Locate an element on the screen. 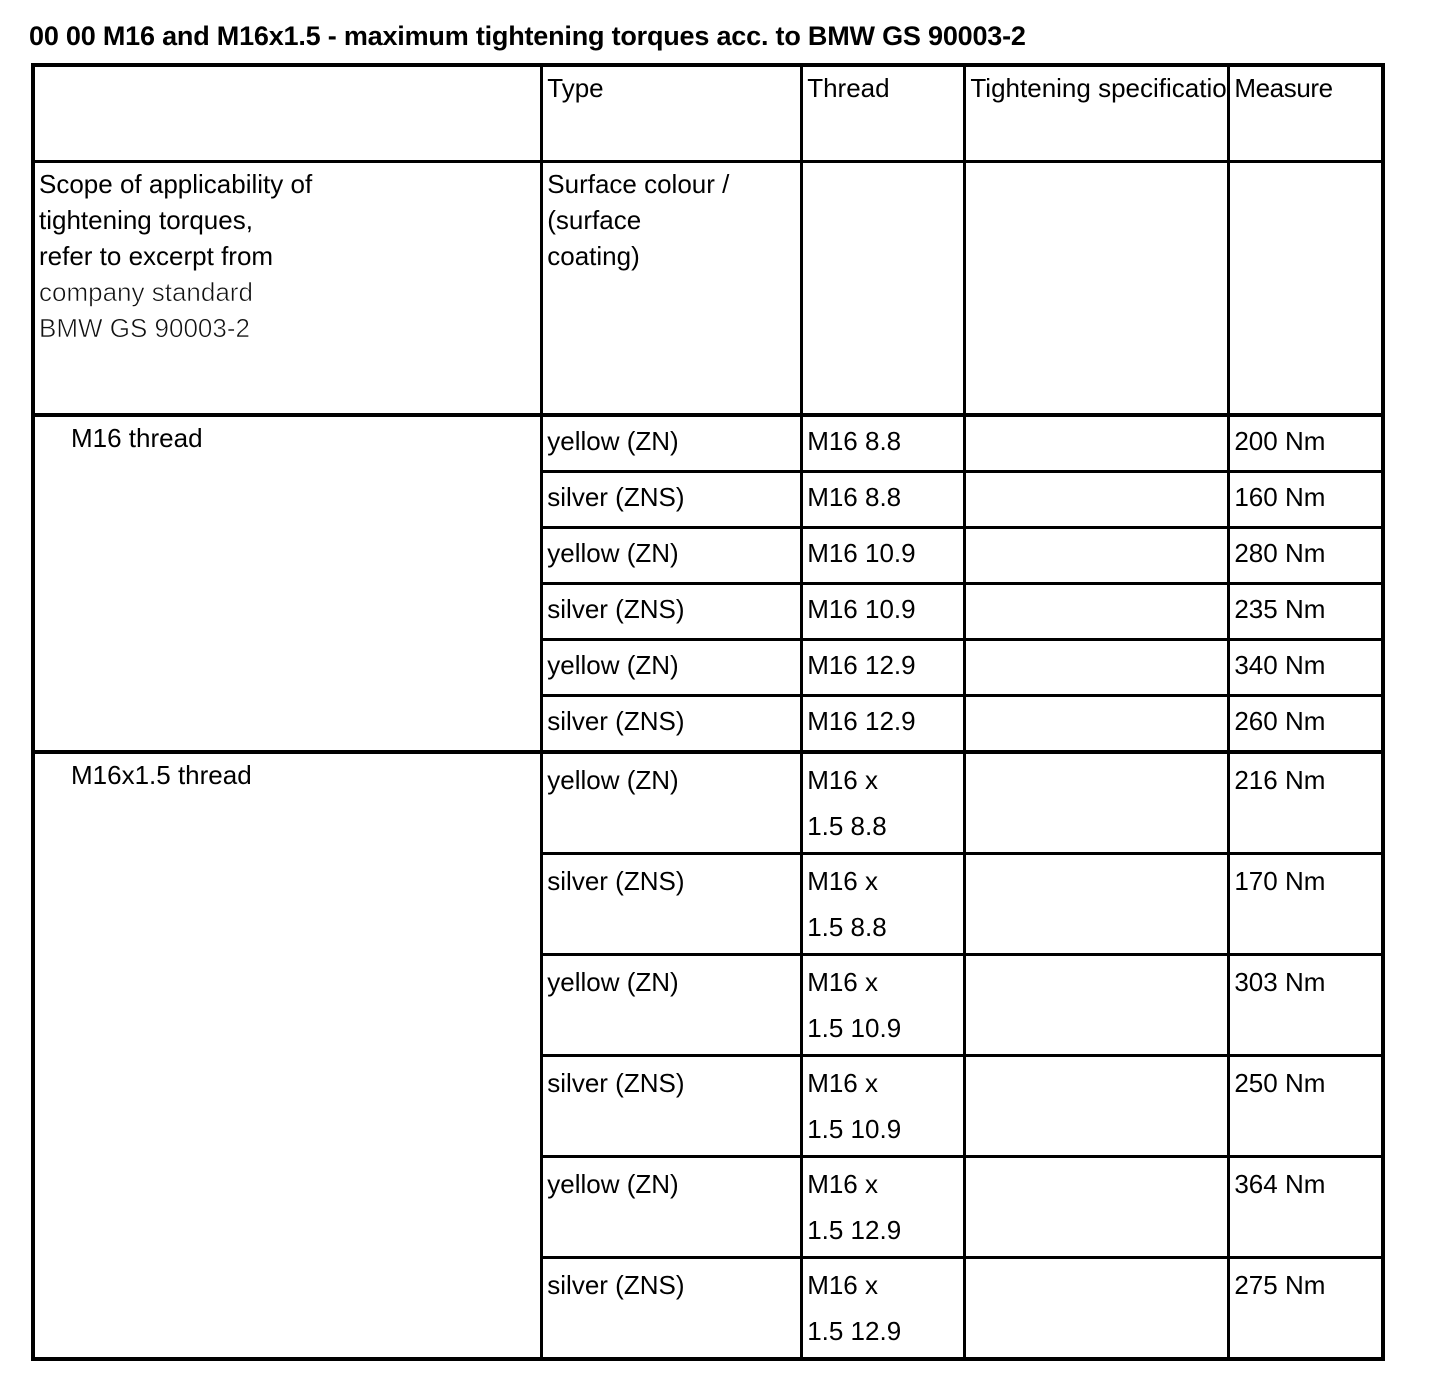 The width and height of the screenshot is (1440, 1382). table-row: silver (ZNS) M16 10.9 235 Nm is located at coordinates (709, 611).